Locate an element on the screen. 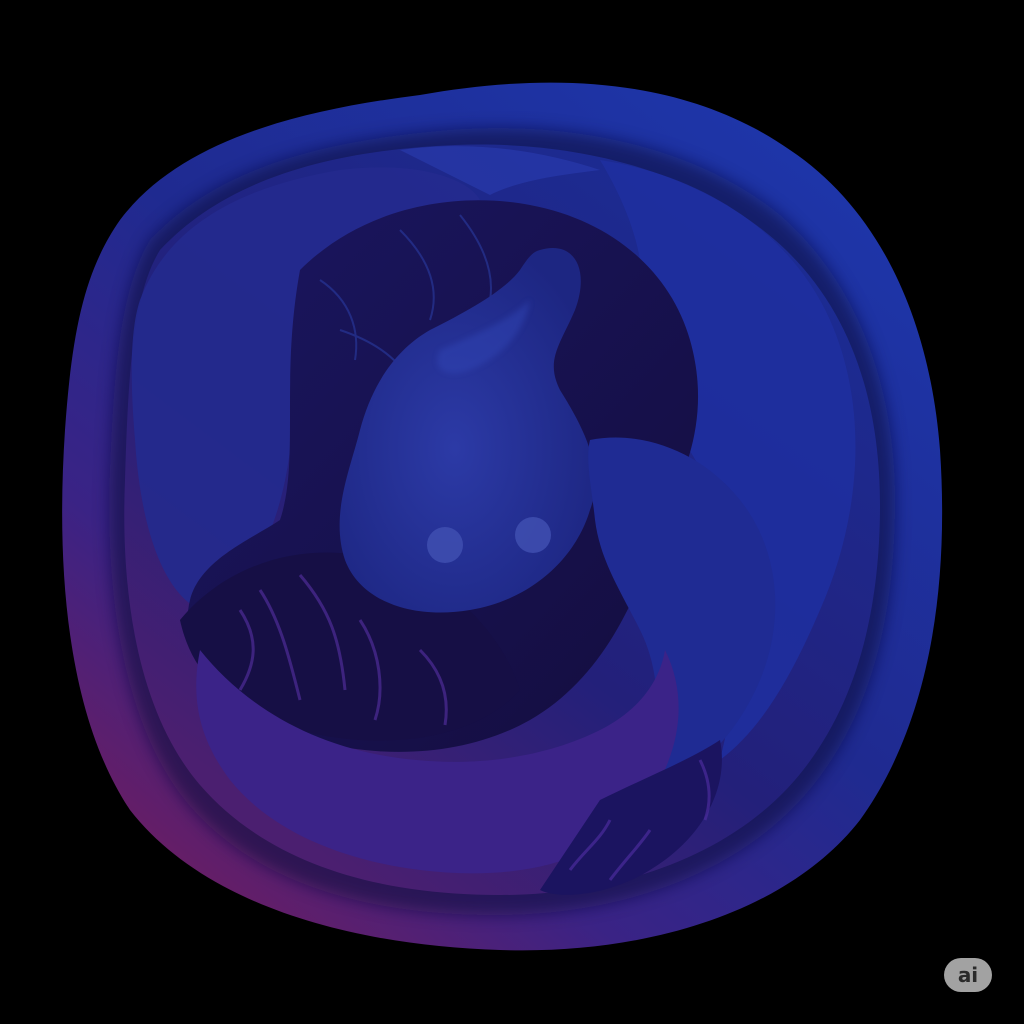 This screenshot has width=1024, height=1024. ai-badge: ai is located at coordinates (968, 975).